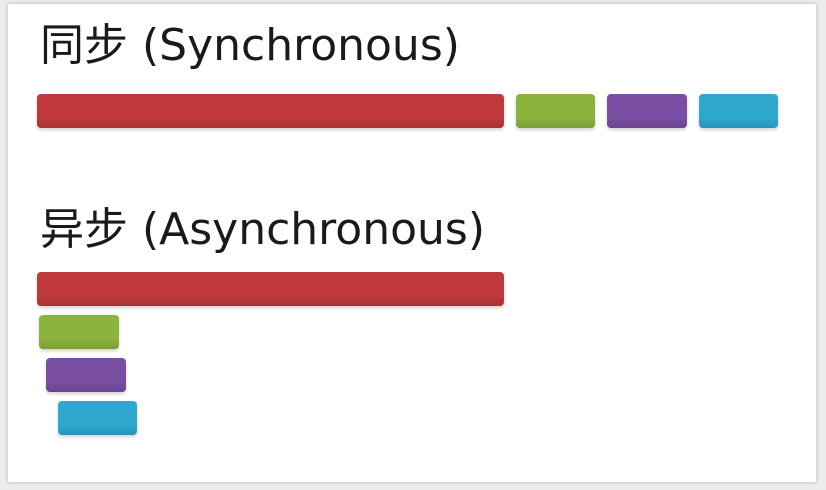 The width and height of the screenshot is (826, 490). I want to click on async-bar-red, so click(270, 289).